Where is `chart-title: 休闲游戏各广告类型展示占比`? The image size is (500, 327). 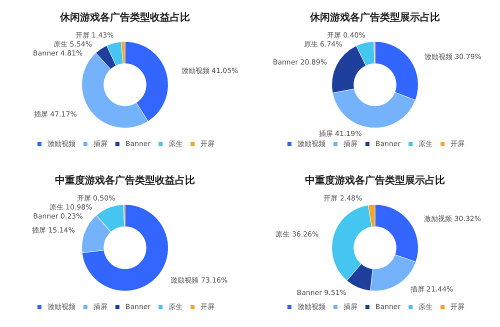
chart-title: 休闲游戏各广告类型展示占比 is located at coordinates (374, 18).